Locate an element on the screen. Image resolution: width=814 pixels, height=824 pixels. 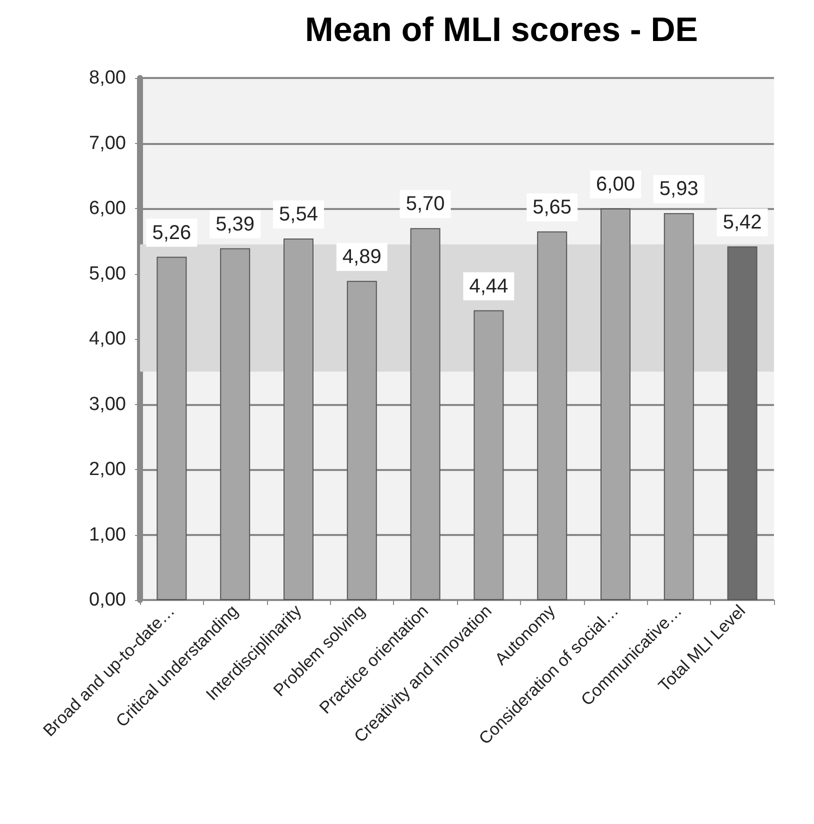
y-tick-label: 6,00 is located at coordinates (107, 208).